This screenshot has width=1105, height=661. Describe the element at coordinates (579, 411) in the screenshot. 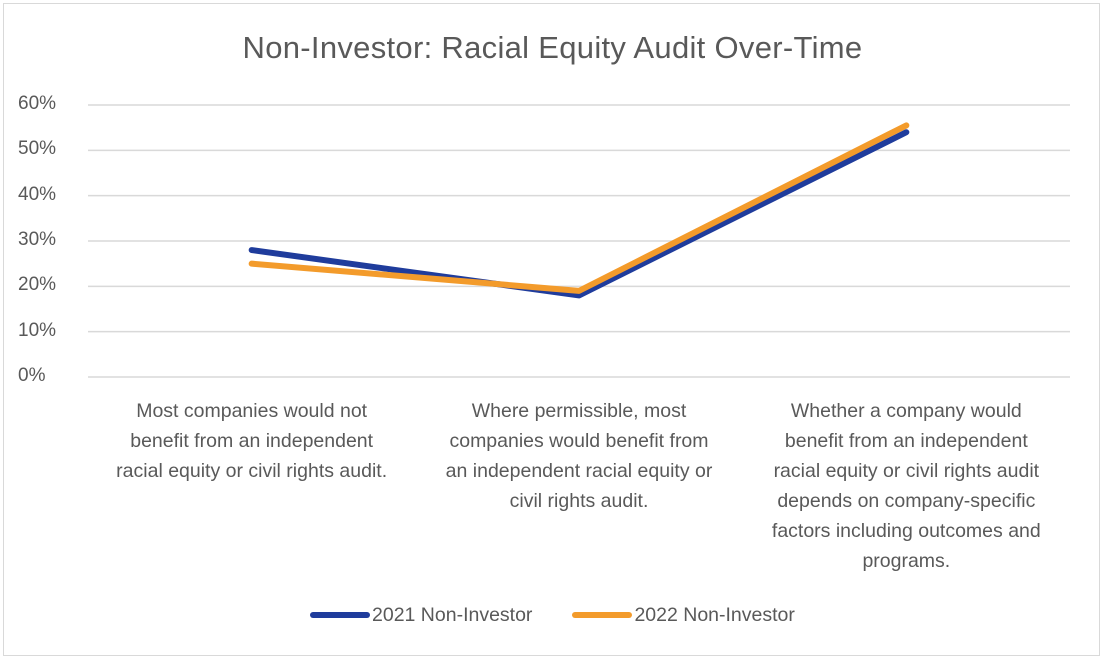

I see `x-category-label-line: Where permissible, most` at that location.